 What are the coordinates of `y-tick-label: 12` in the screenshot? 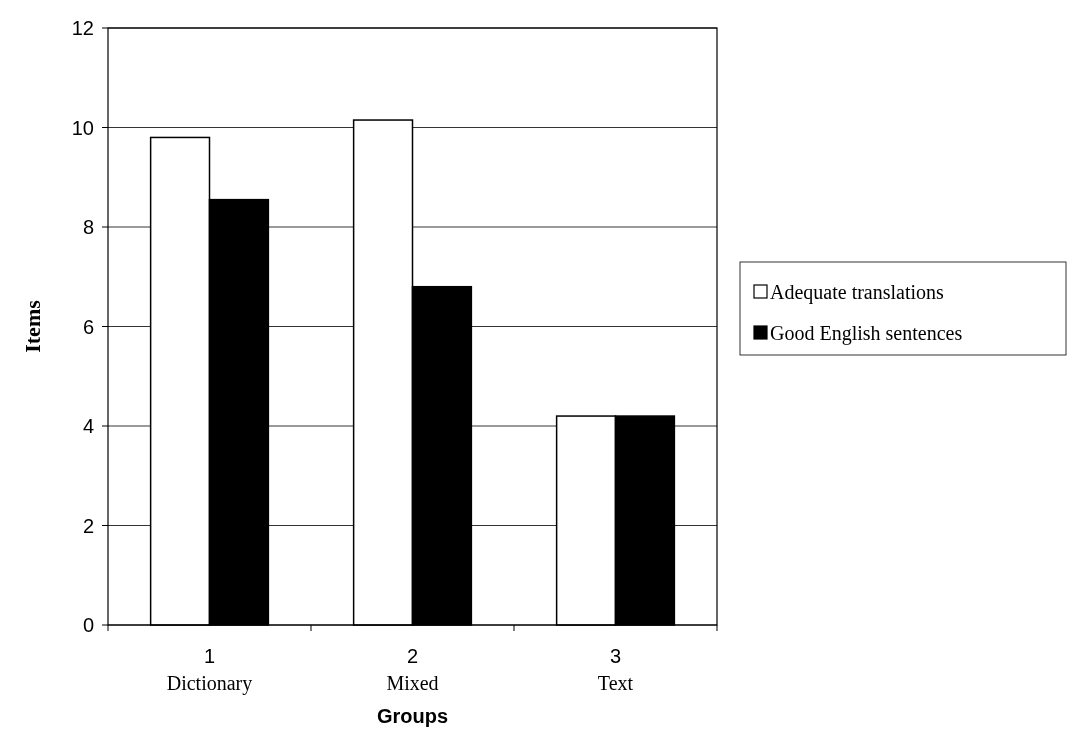 It's located at (82, 28).